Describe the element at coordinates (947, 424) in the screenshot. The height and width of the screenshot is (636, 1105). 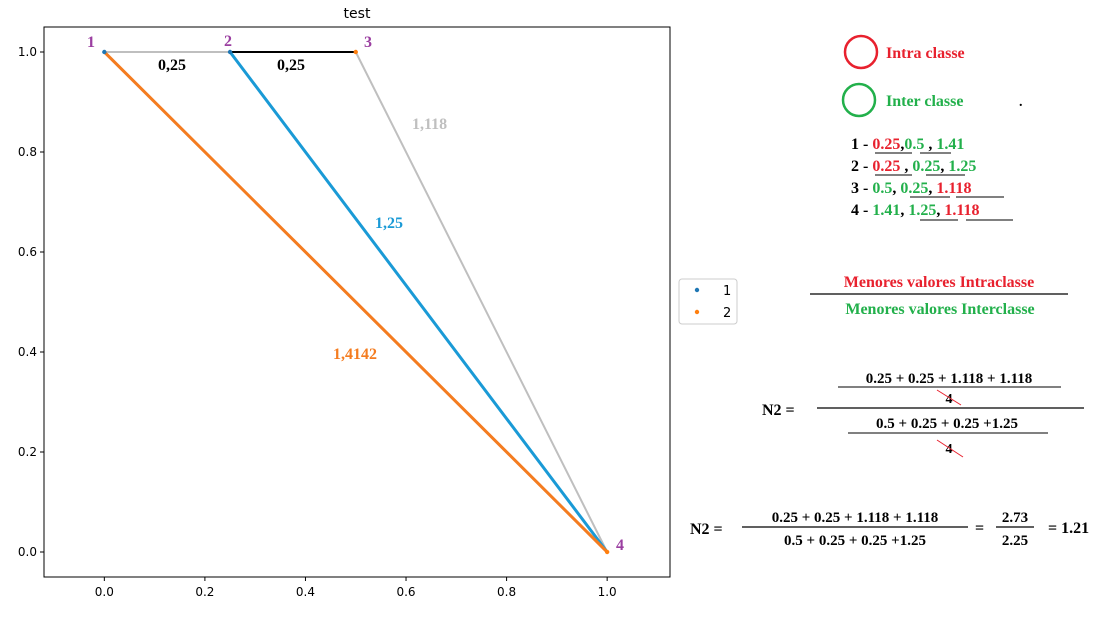
I see `formula1-denominator: 0.5 + 0.25 + 0.25 +1.25` at that location.